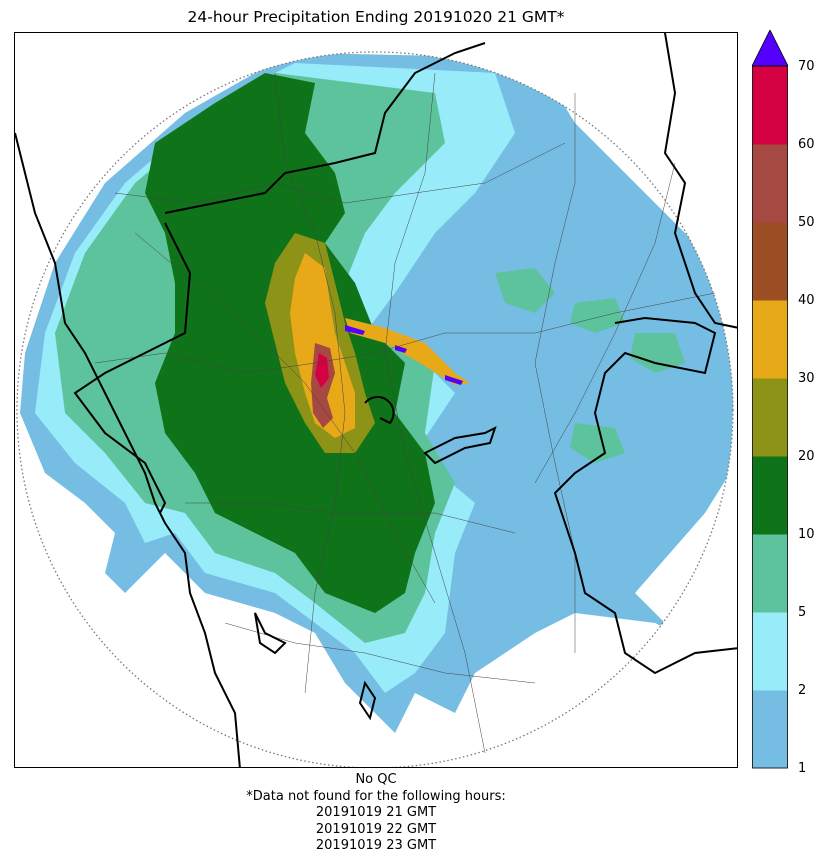  What do you see at coordinates (806, 144) in the screenshot?
I see `colorbar-tick-label: 60` at bounding box center [806, 144].